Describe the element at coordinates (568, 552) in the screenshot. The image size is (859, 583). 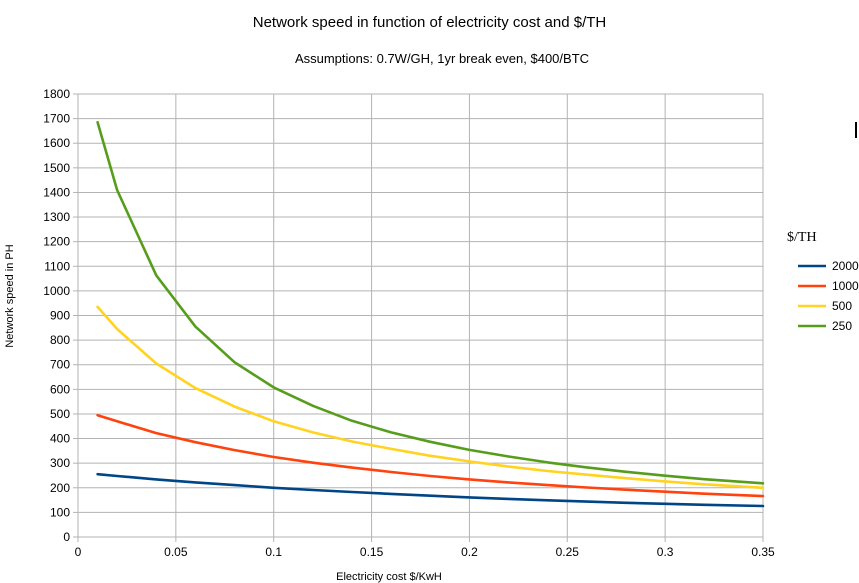
I see `x-tick-label: 0.25` at that location.